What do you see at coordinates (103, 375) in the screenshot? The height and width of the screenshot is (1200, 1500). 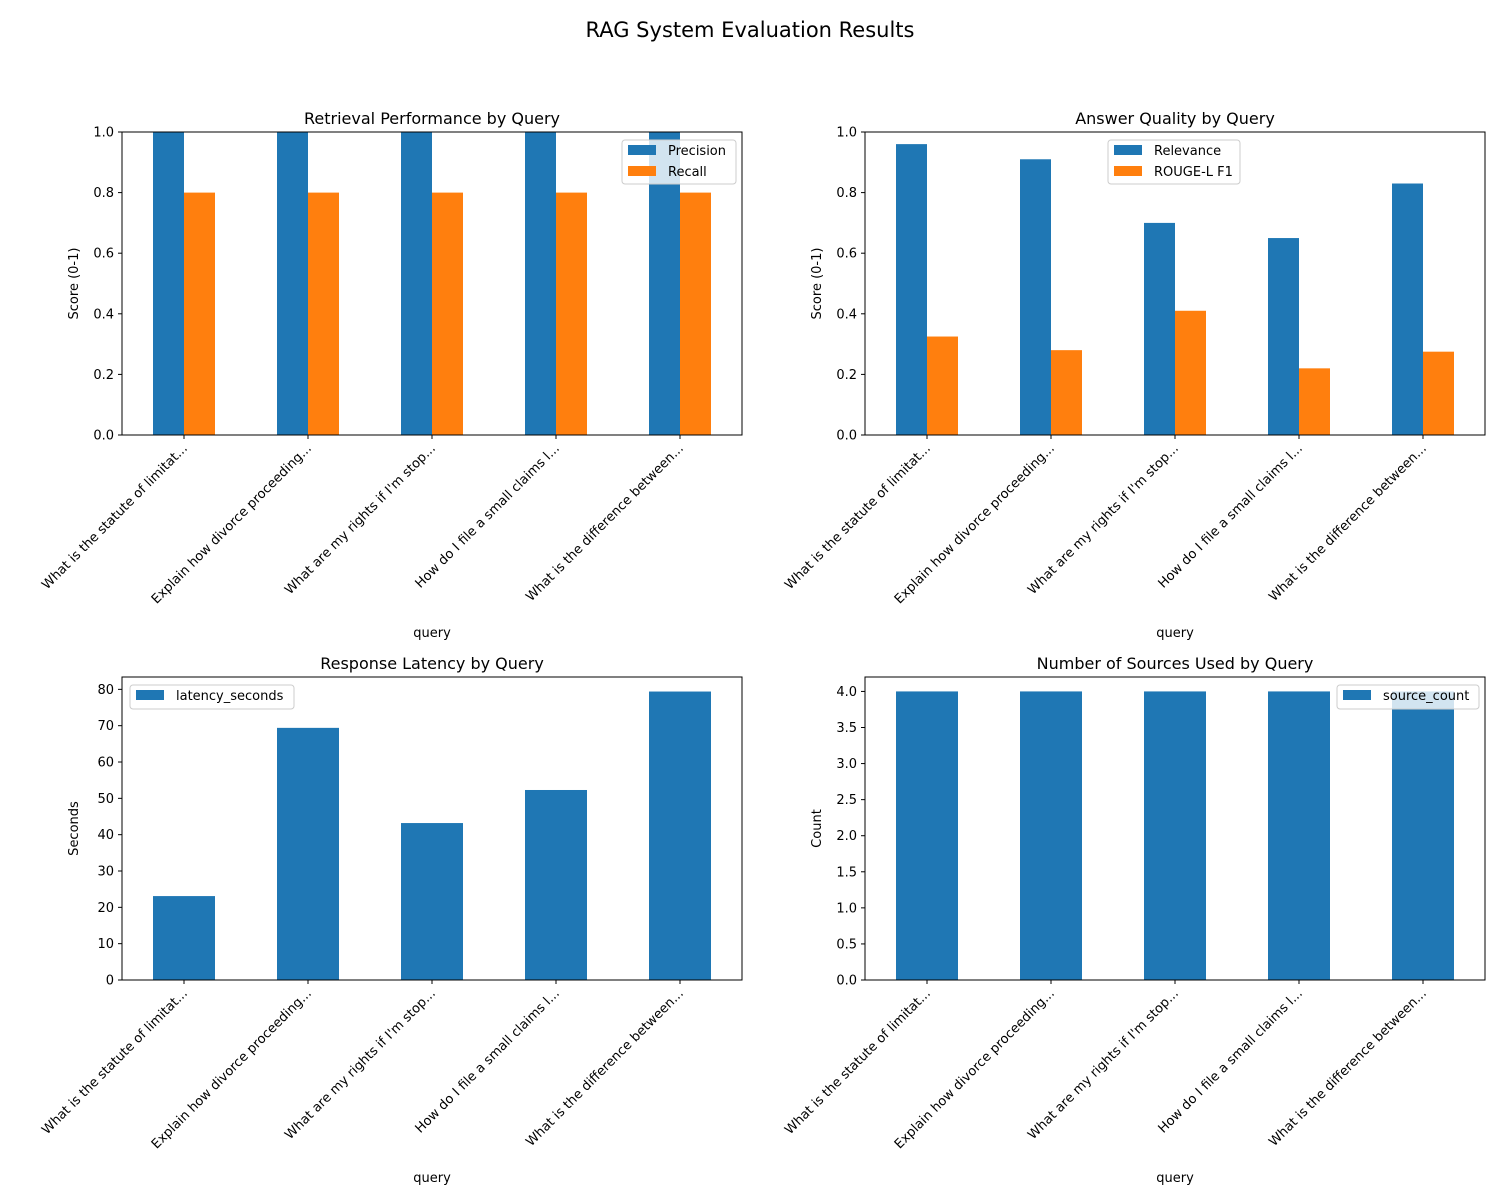 I see `chart1-ytick-label: 0.2` at bounding box center [103, 375].